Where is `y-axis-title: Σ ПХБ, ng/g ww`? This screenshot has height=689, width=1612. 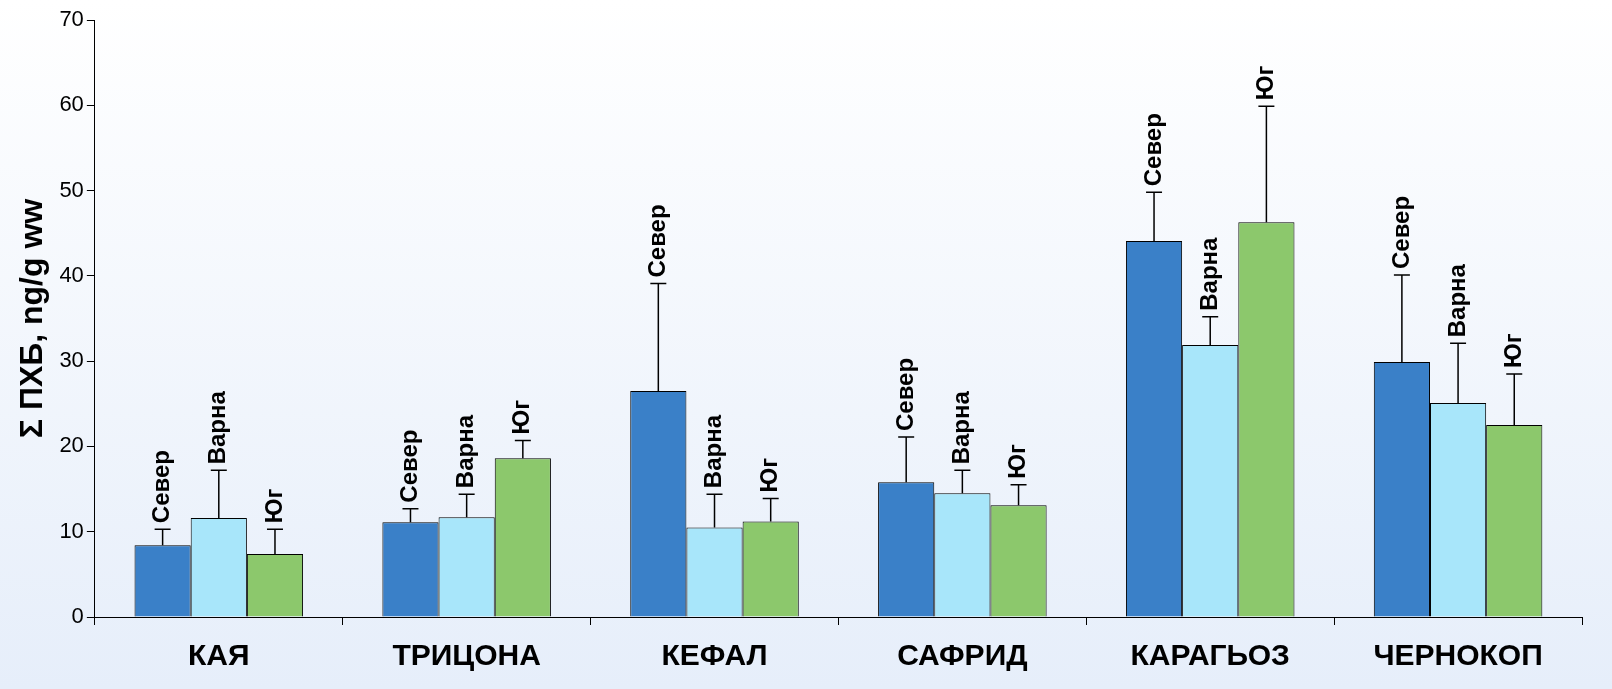 y-axis-title: Σ ПХБ, ng/g ww is located at coordinates (31, 318).